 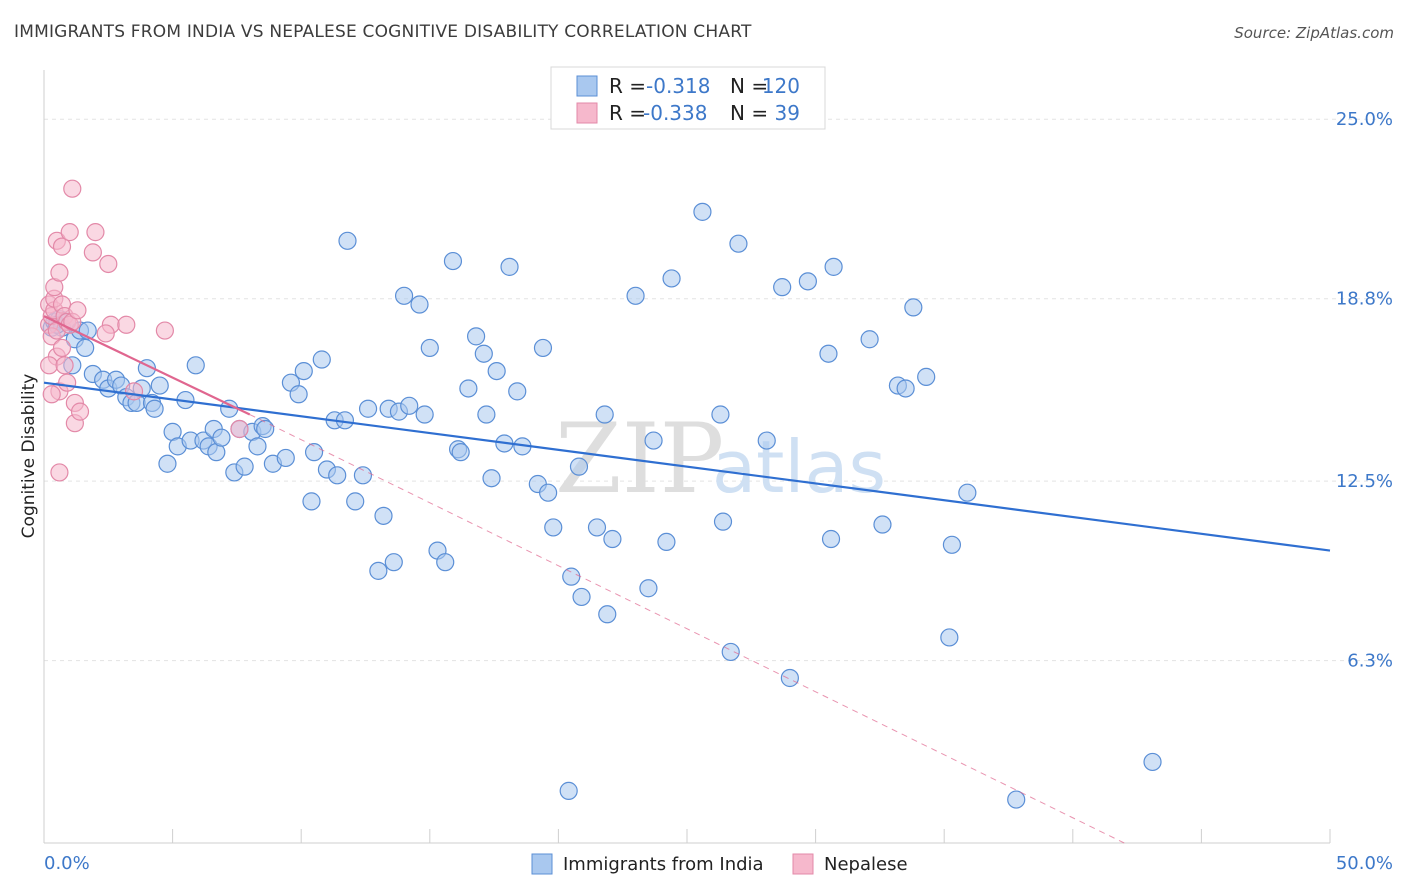 I want to click on watermark: ZIP atlas, so click(x=720, y=459).